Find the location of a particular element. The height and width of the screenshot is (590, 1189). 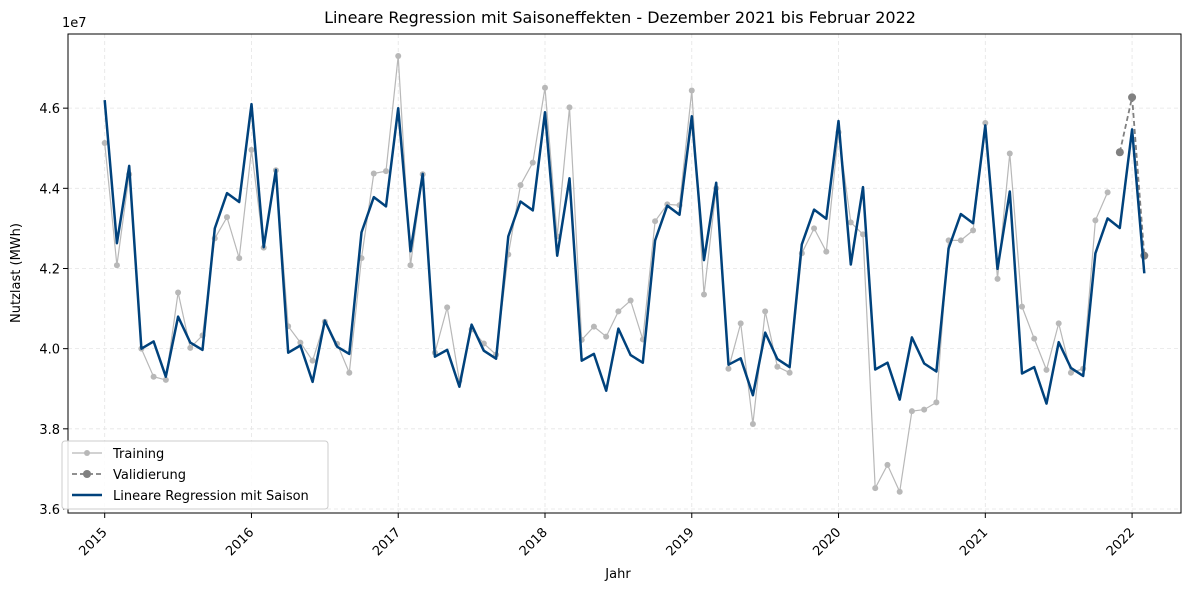

legend-marker-validation is located at coordinates (87, 474).